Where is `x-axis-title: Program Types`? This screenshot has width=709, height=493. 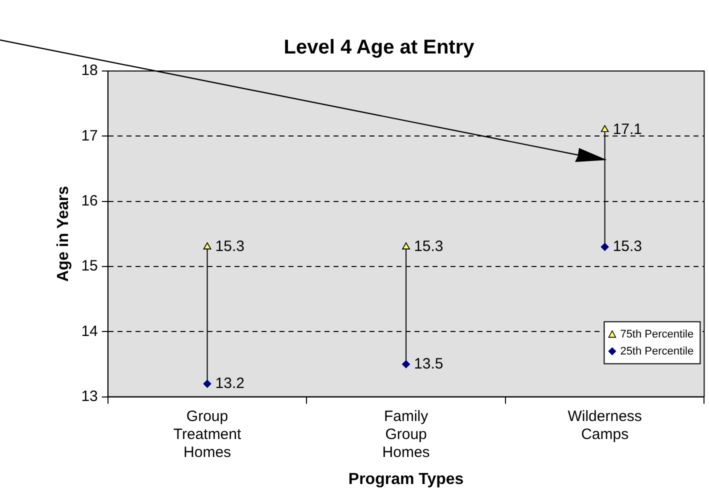 x-axis-title: Program Types is located at coordinates (406, 479).